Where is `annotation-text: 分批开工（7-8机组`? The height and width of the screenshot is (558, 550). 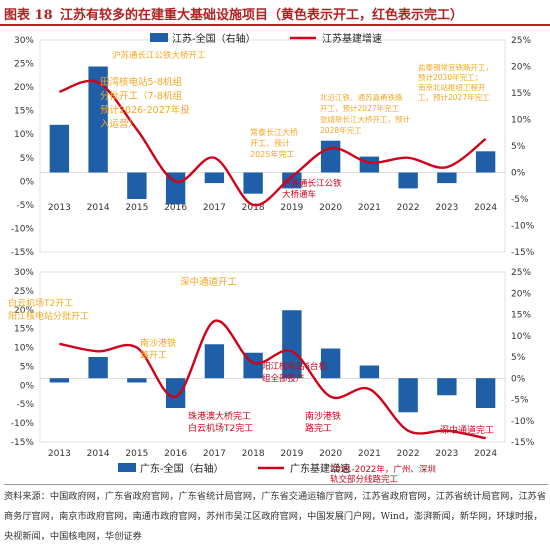
annotation-text: 分批开工（7-8机组 is located at coordinates (141, 96).